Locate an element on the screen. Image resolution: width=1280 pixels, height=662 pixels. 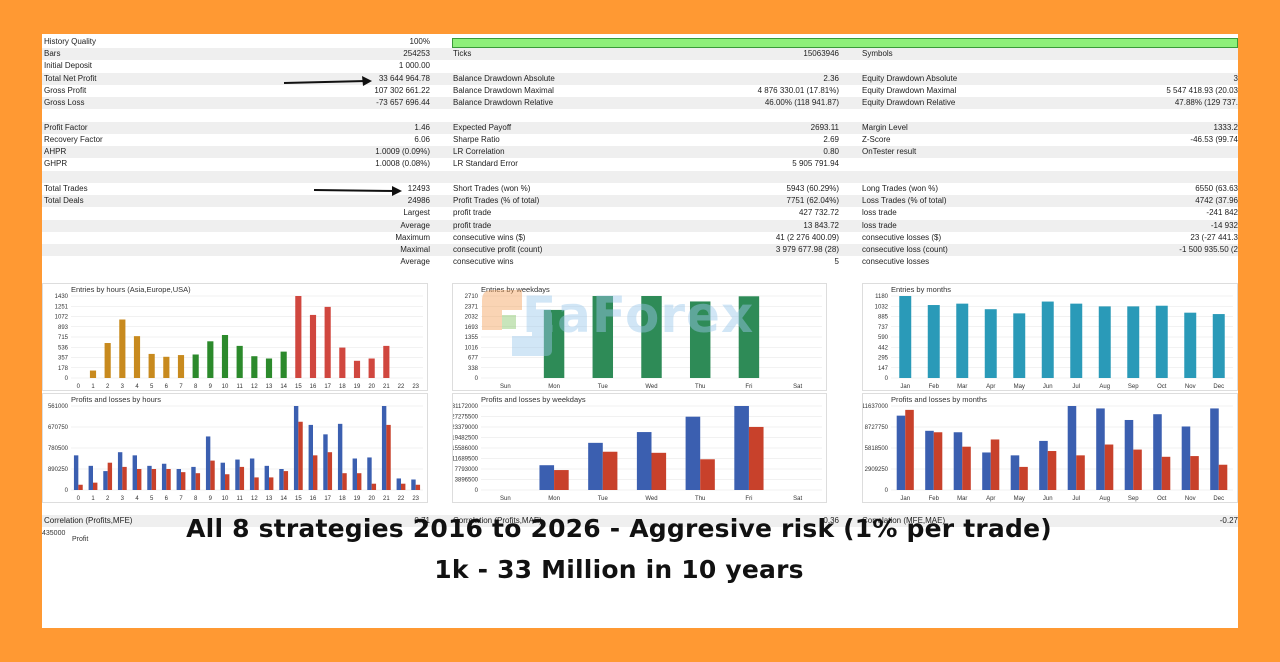
x-tick-label: Sun is located at coordinates (505, 387).